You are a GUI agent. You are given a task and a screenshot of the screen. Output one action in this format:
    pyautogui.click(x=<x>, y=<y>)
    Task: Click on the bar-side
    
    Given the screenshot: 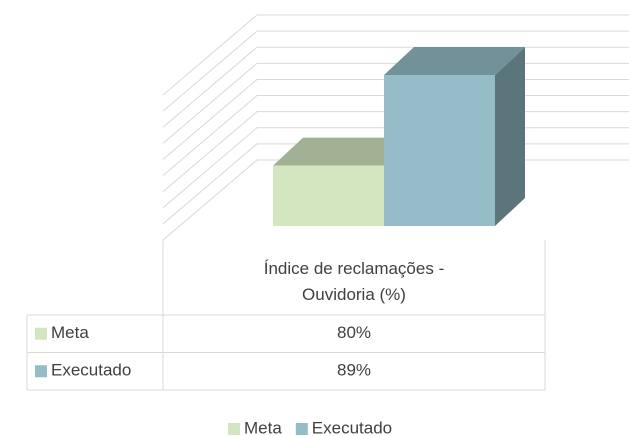 What is the action you would take?
    pyautogui.click(x=510, y=136)
    